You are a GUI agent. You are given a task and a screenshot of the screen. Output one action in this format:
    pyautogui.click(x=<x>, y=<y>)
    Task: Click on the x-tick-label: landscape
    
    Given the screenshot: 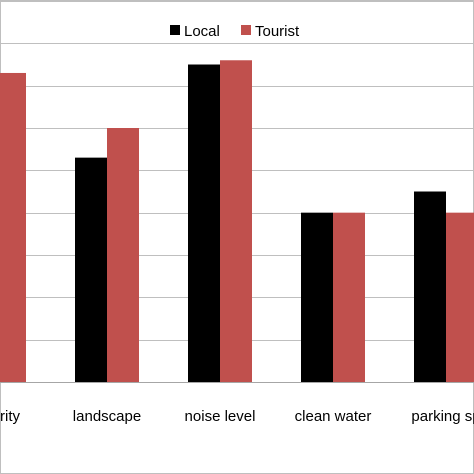 What is the action you would take?
    pyautogui.click(x=107, y=416)
    